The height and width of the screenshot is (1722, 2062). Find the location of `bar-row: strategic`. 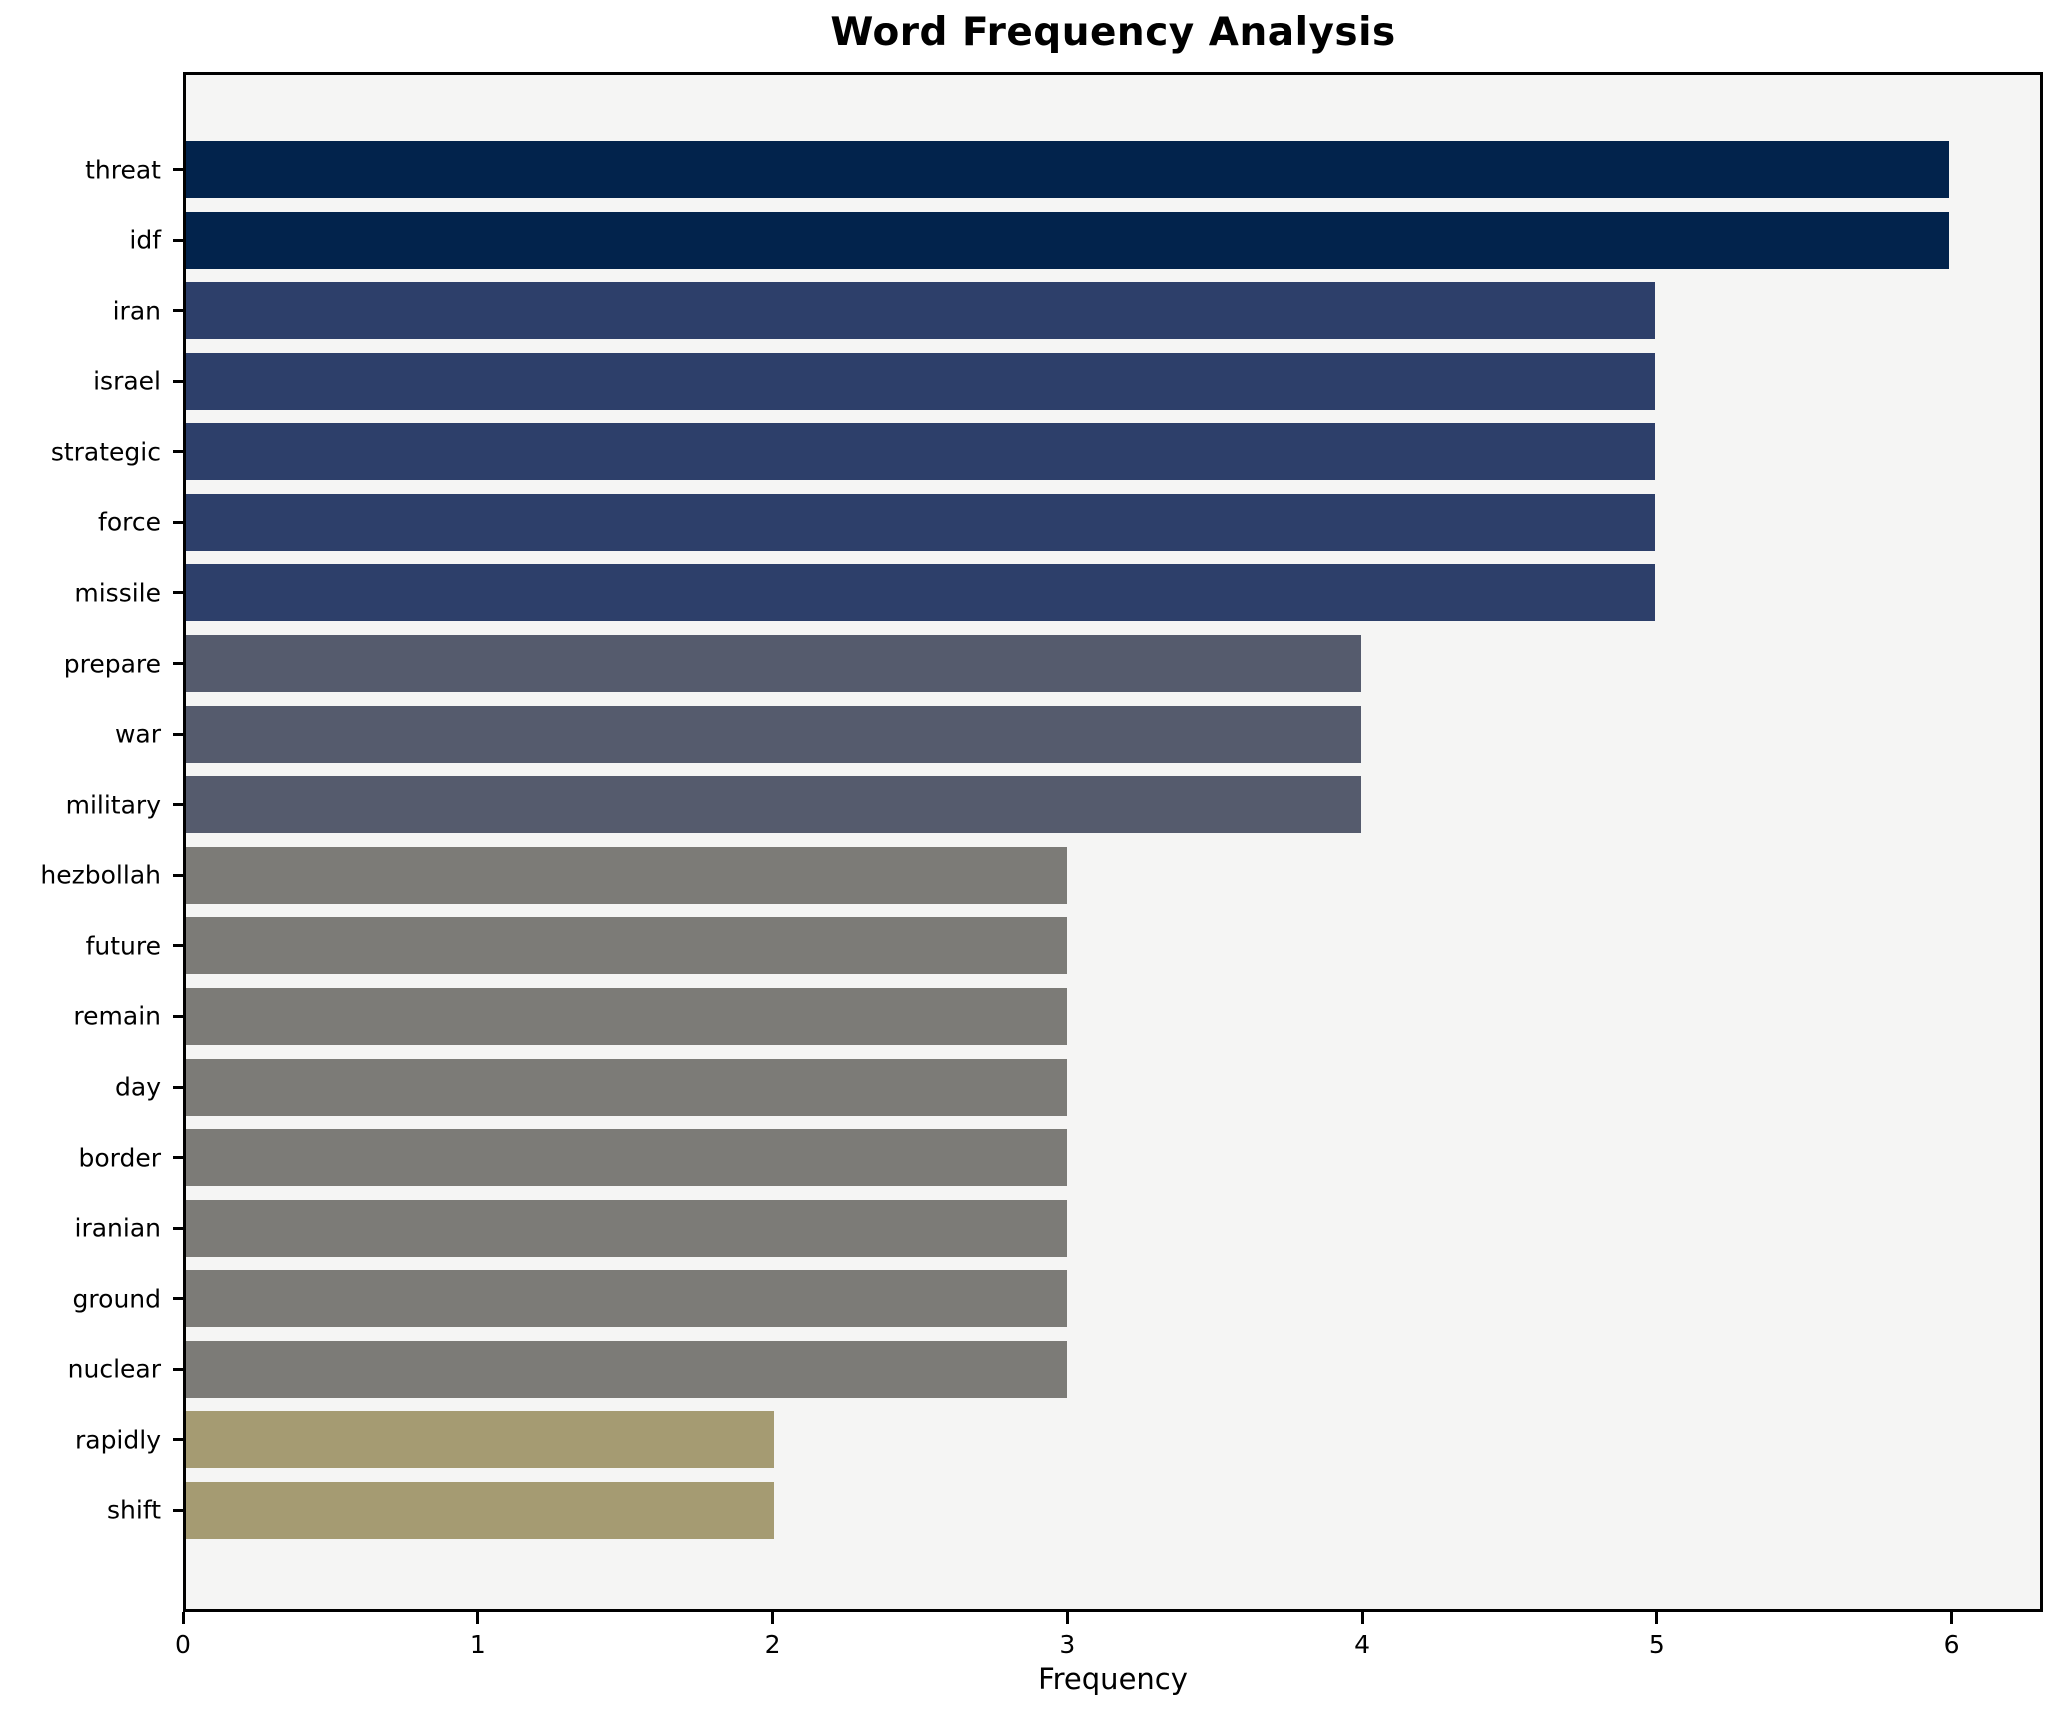

bar-row: strategic is located at coordinates (1045, 452).